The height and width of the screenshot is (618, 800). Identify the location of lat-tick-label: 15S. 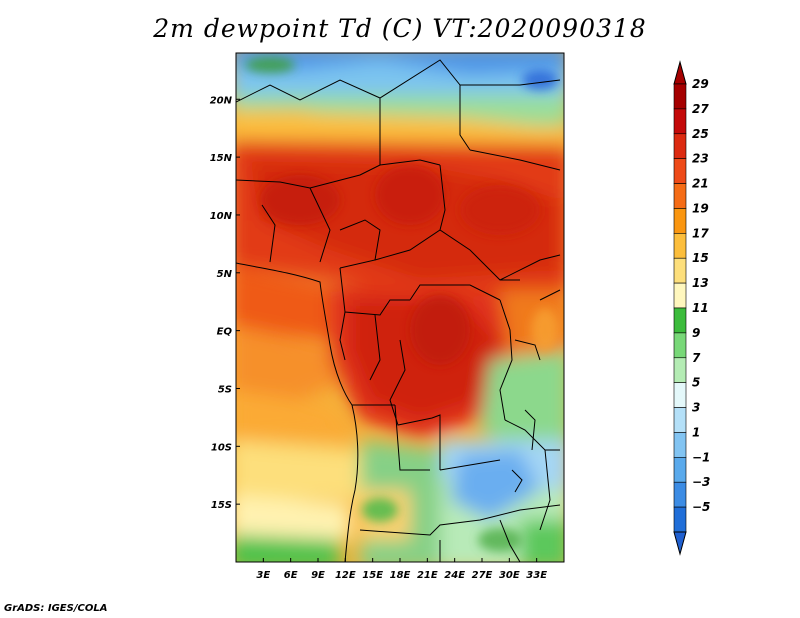
(221, 505).